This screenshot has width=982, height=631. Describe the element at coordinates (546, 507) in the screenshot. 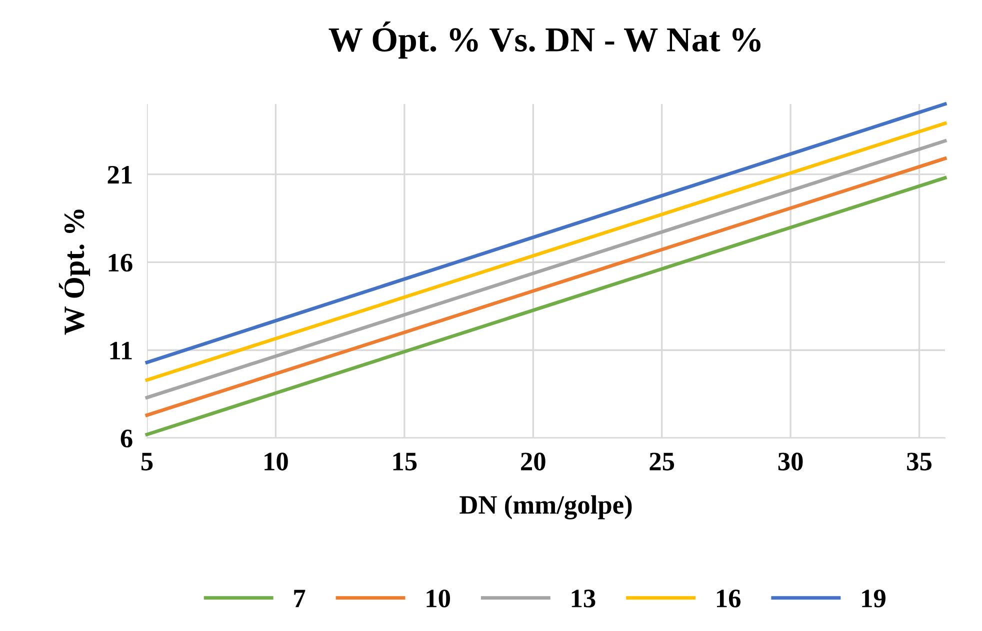

I see `x-axis-title: DN (mm/golpe)` at that location.